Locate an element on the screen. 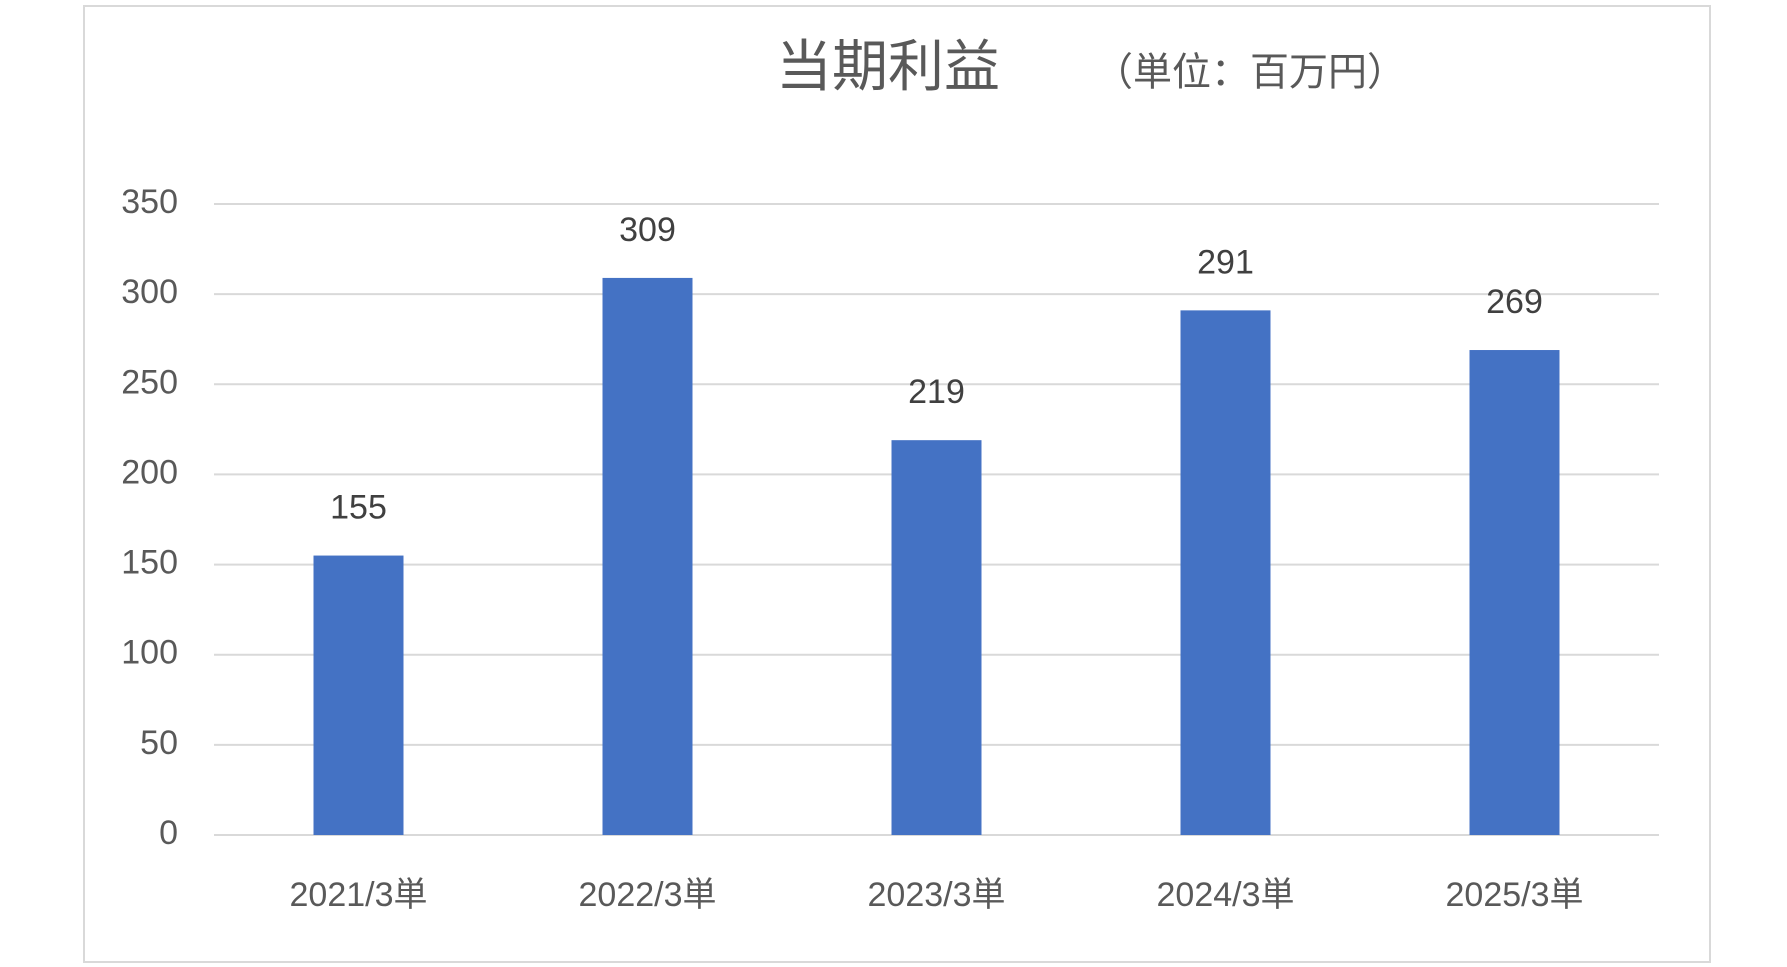  y-tick-label: 200 is located at coordinates (149, 472).